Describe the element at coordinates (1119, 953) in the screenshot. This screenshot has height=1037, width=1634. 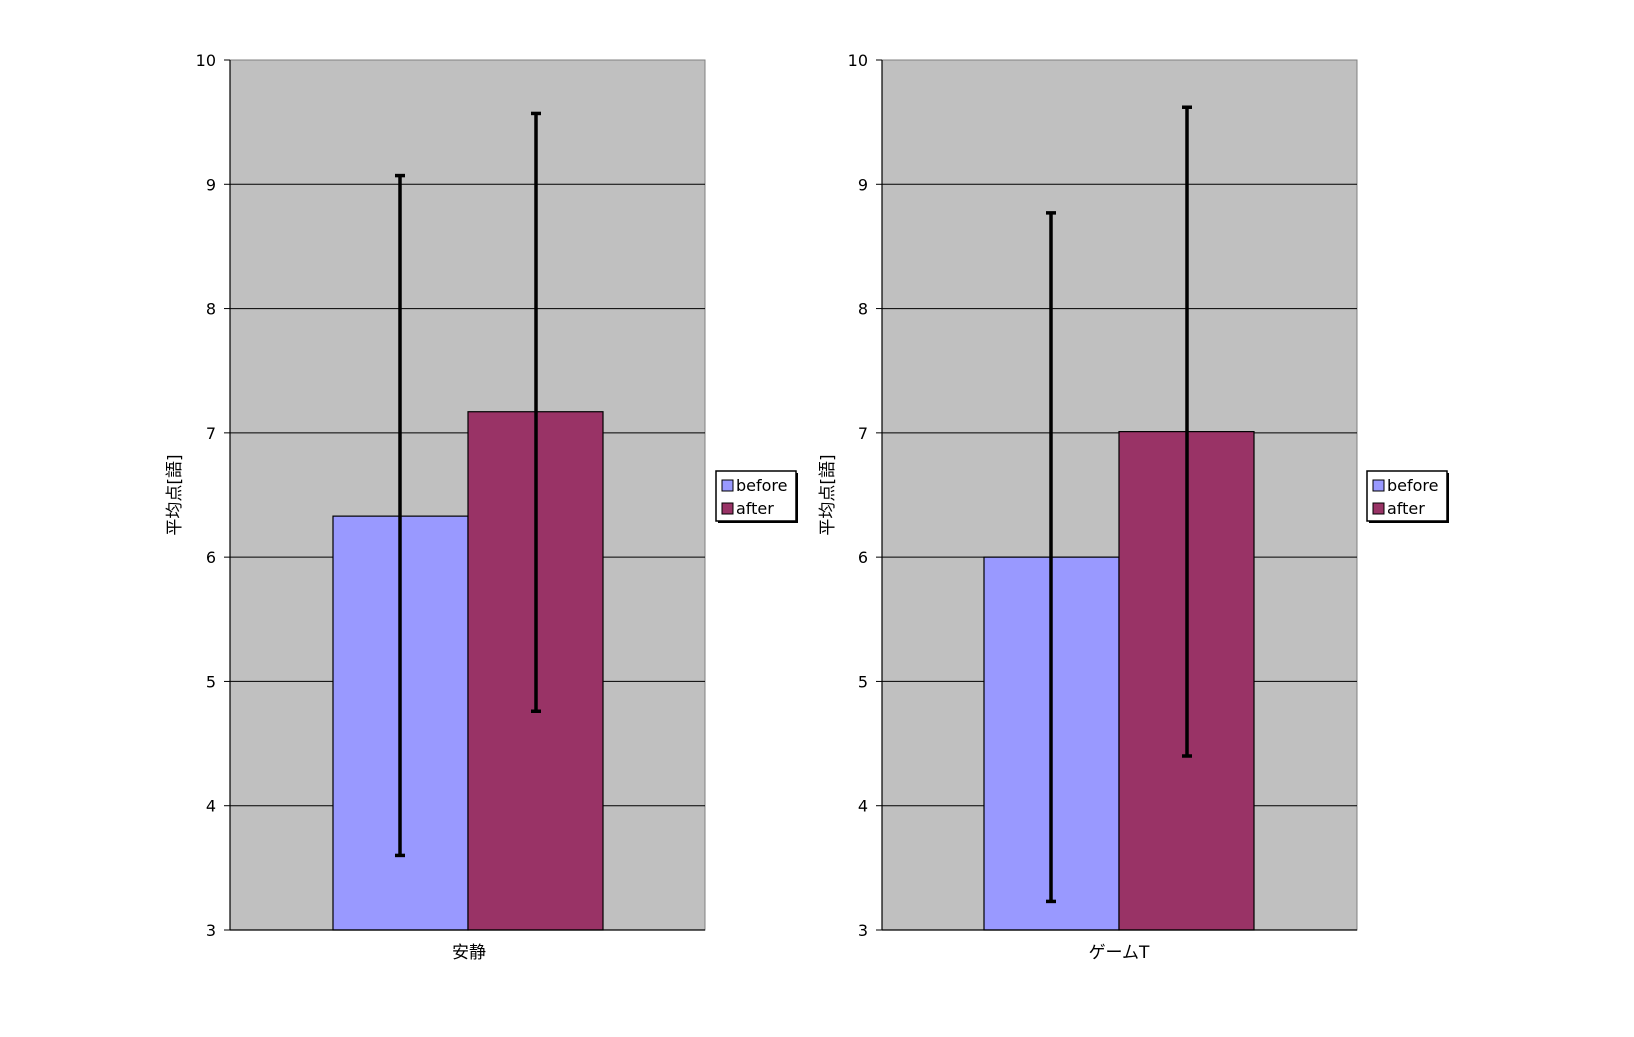
I see `x-category-label: ゲームT` at that location.